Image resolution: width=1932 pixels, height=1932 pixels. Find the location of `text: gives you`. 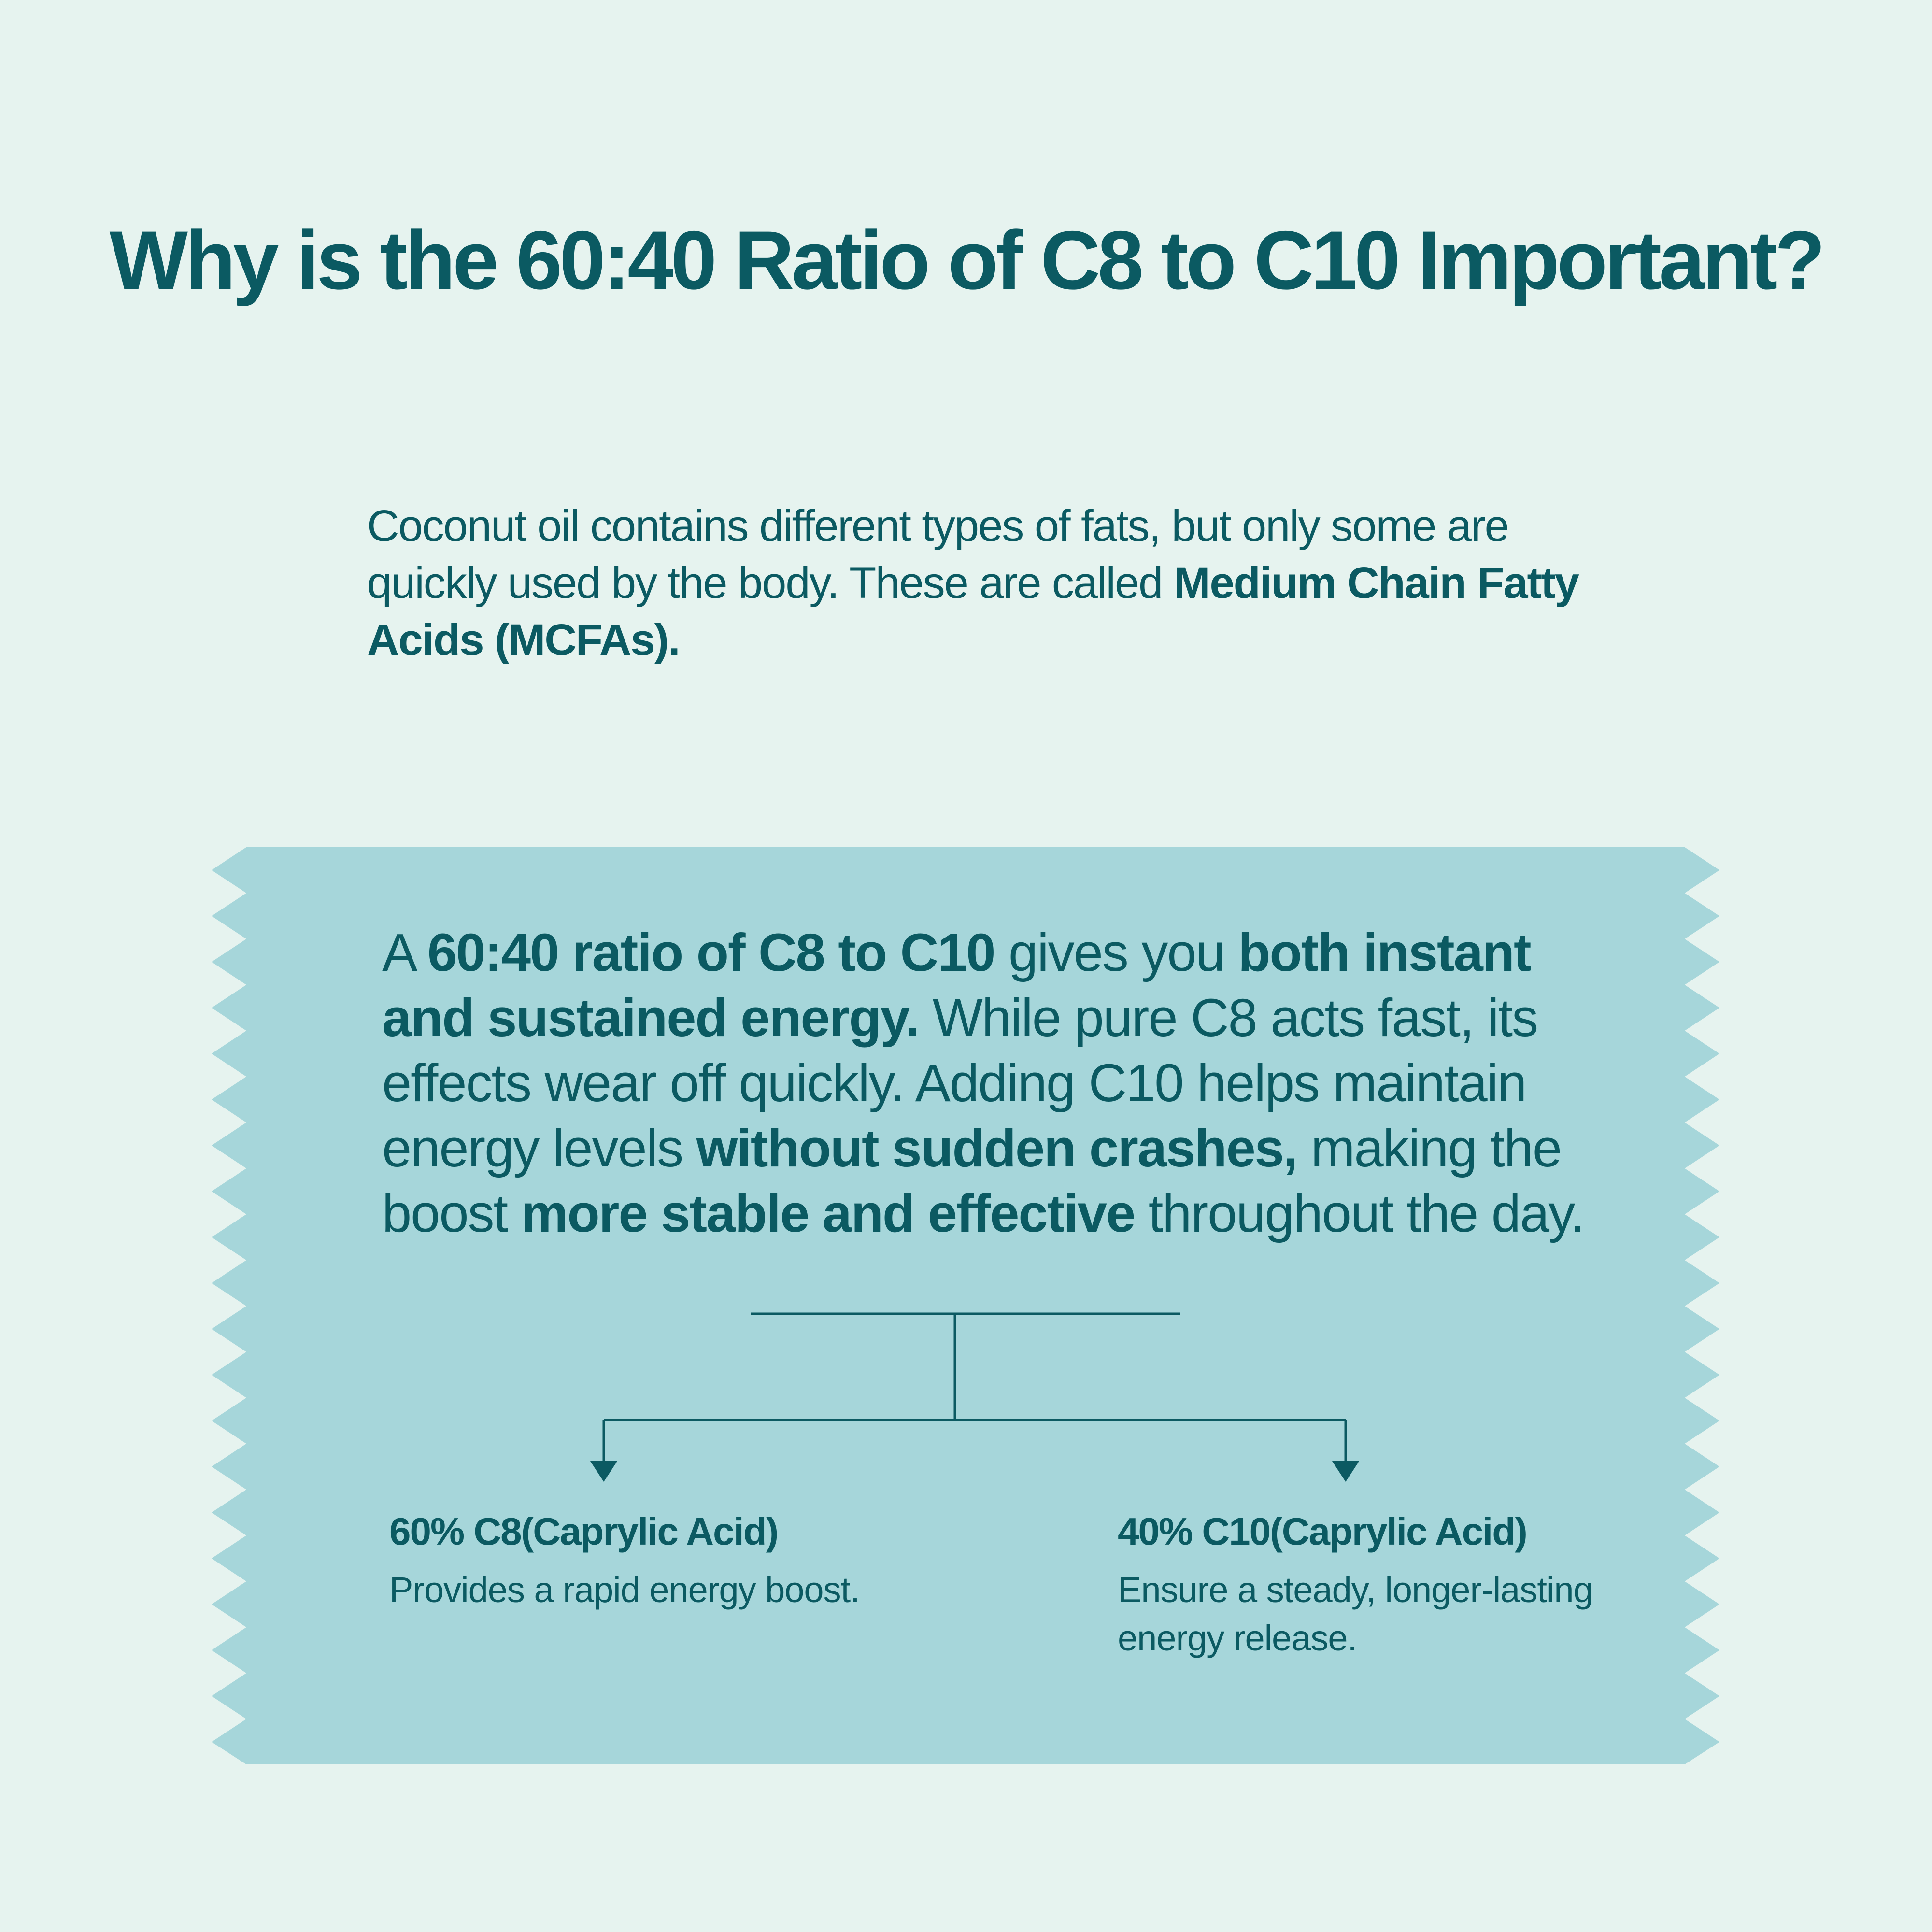

text: gives you is located at coordinates (1116, 952).